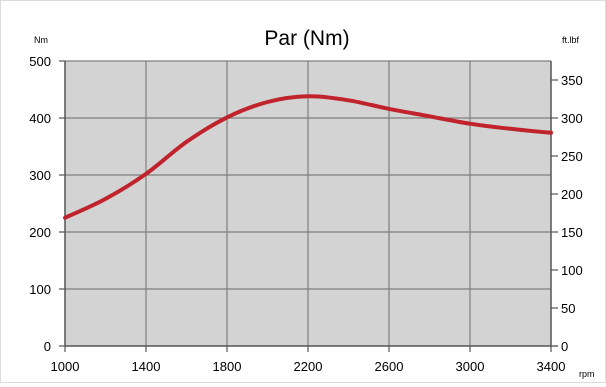  Describe the element at coordinates (587, 374) in the screenshot. I see `x-axis-unit: rpm` at that location.